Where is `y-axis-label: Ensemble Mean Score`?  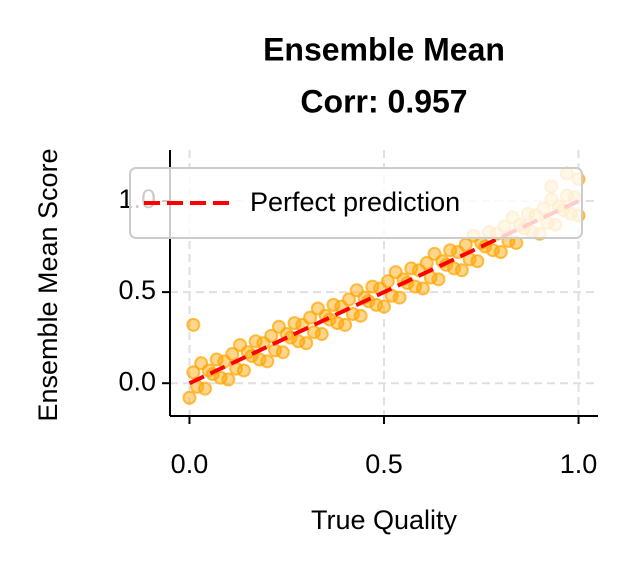 y-axis-label: Ensemble Mean Score is located at coordinates (48, 284).